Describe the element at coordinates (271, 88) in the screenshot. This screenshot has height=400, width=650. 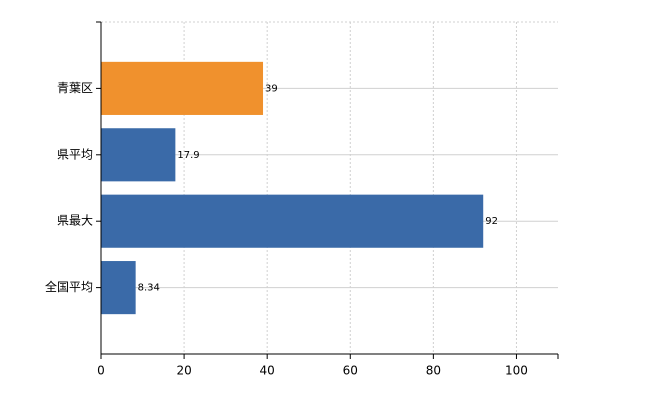
I see `value-label: 39` at that location.